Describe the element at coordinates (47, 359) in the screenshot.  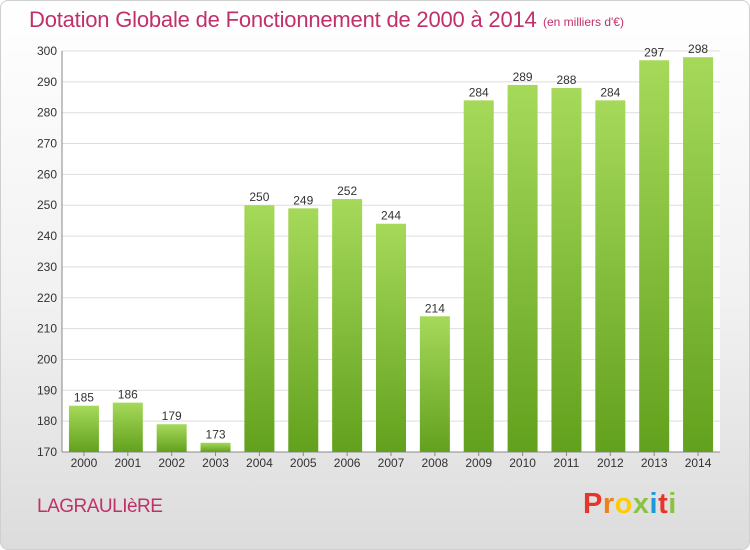
I see `y-tick-label: 200` at that location.